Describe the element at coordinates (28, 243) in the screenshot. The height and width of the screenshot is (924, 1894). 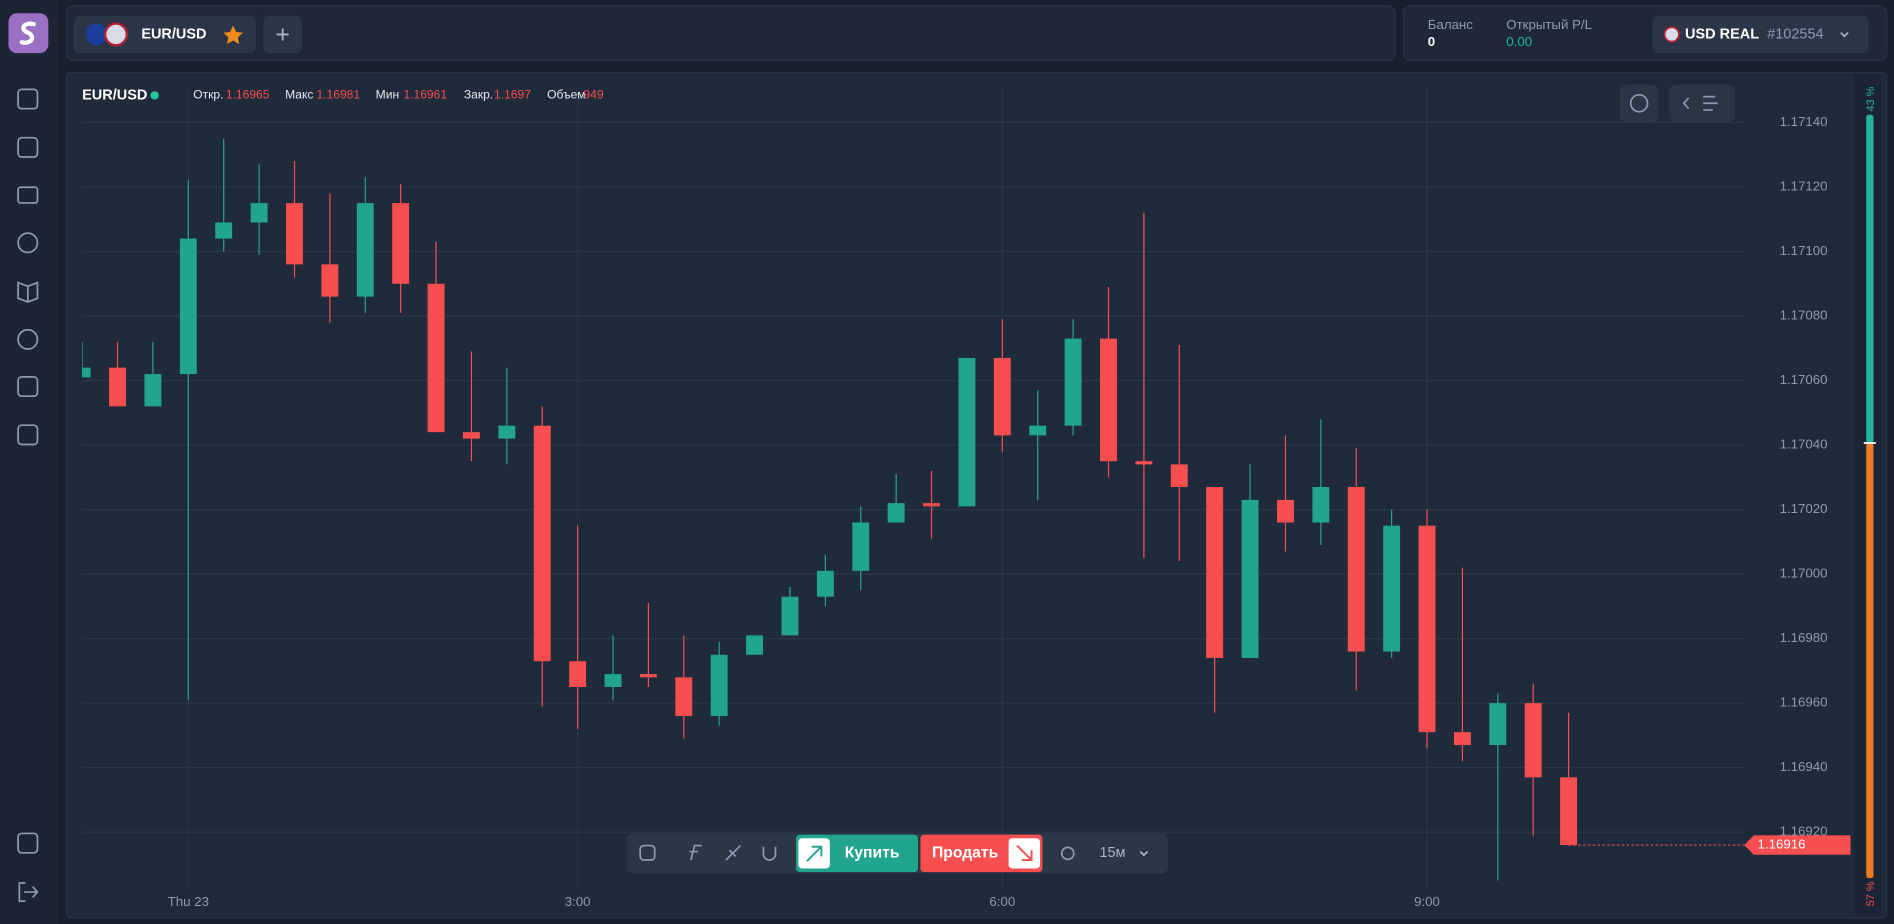
I see `icon-history` at that location.